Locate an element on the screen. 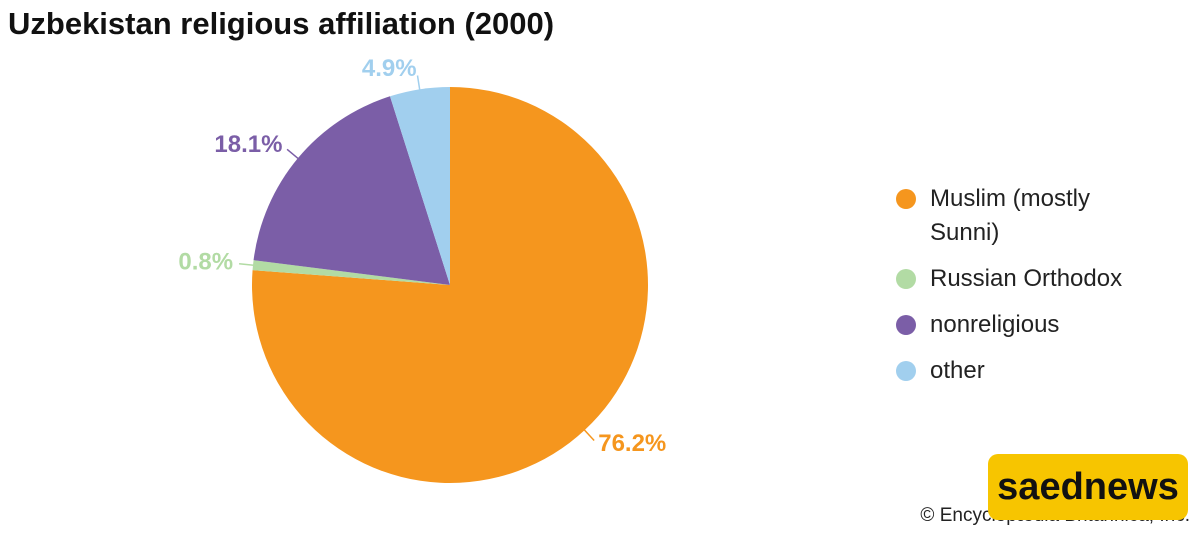 This screenshot has height=533, width=1200. legend-item: Russian Orthodox is located at coordinates (1011, 279).